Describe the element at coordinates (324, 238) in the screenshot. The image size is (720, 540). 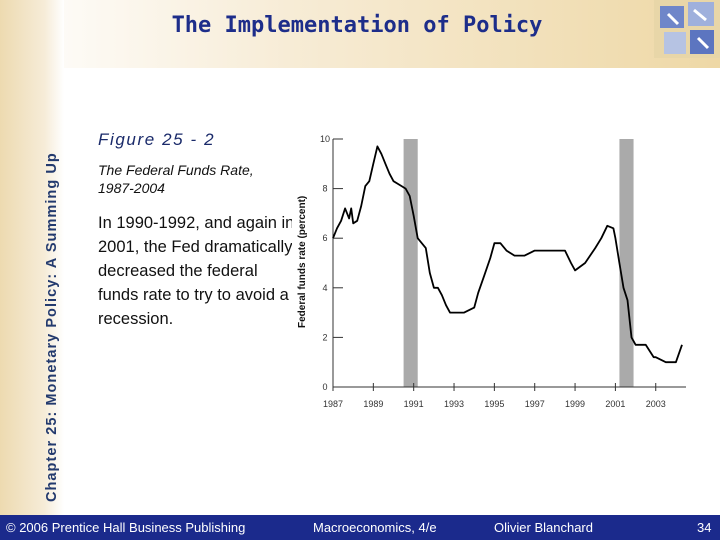
I see `y-tick-label-6: 6` at that location.